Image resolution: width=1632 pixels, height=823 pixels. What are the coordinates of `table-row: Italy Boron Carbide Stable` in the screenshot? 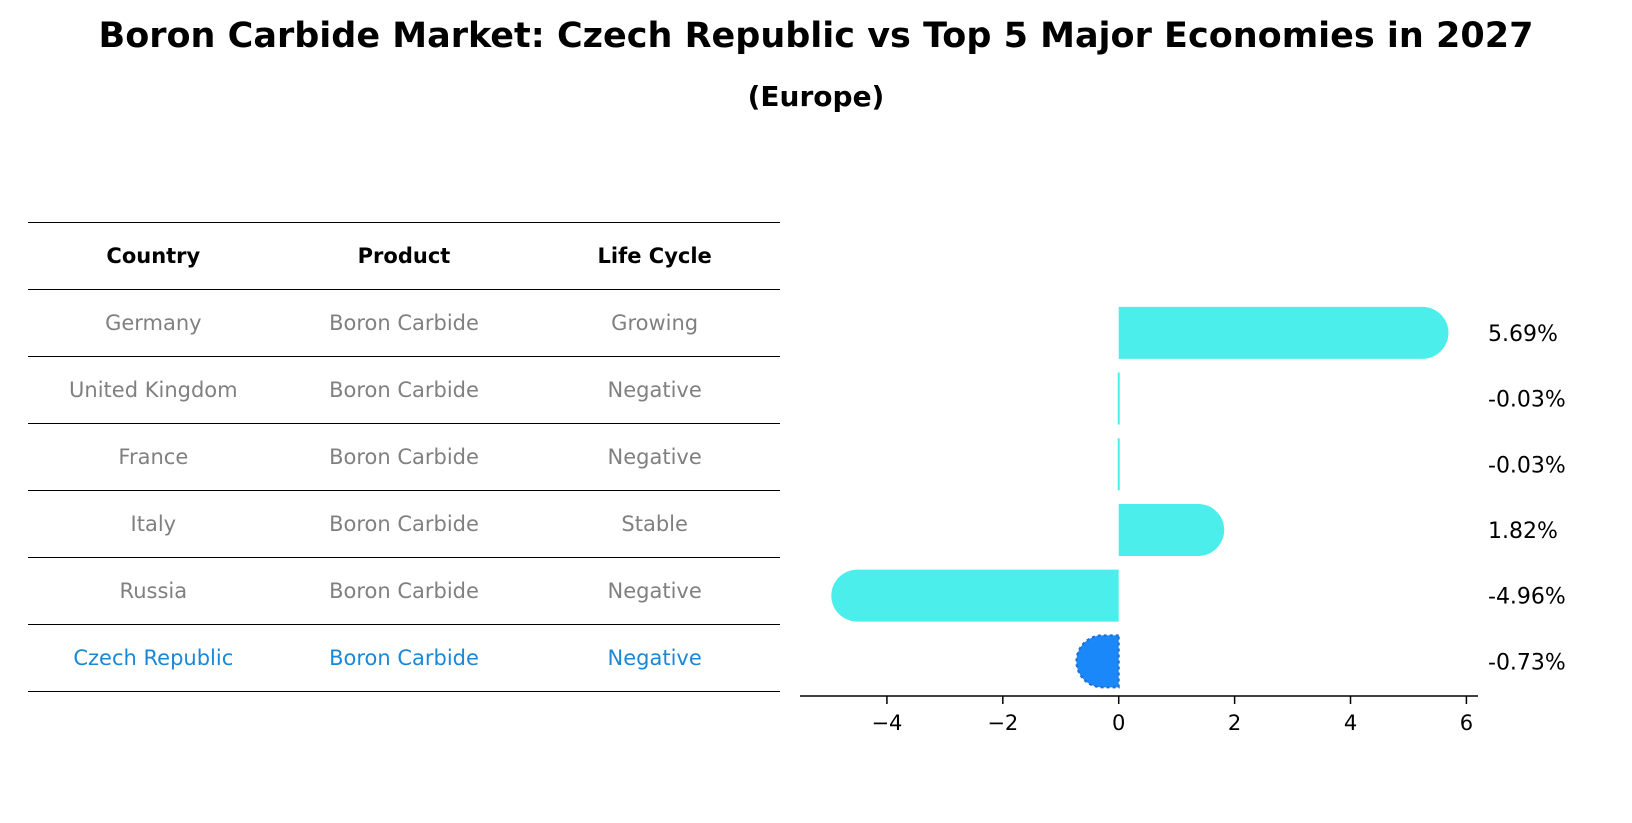 It's located at (404, 524).